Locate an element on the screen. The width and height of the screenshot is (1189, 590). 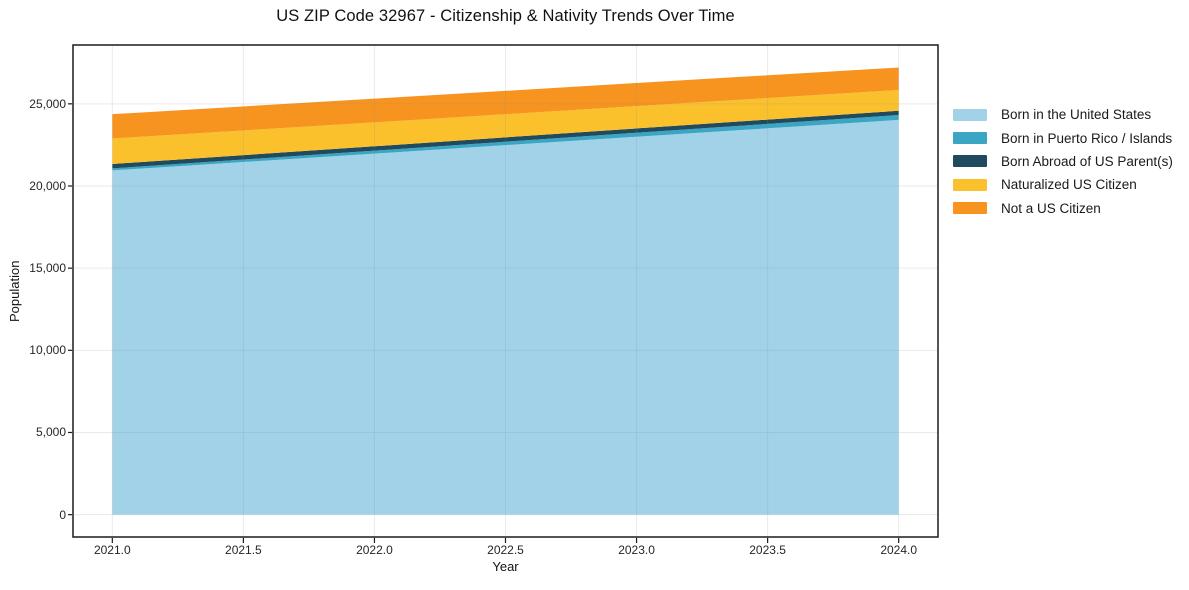
legend-label: Born Abroad of US Parent(s) is located at coordinates (1087, 161).